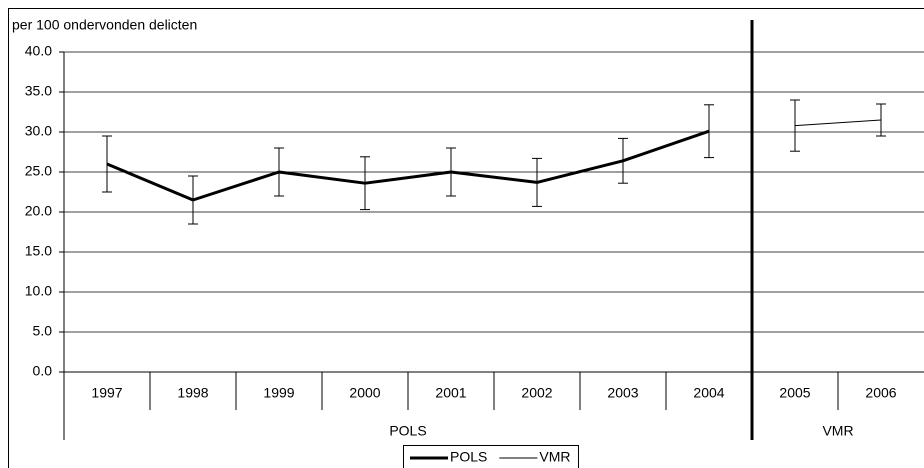 The width and height of the screenshot is (924, 468). I want to click on legend-box, so click(491, 456).